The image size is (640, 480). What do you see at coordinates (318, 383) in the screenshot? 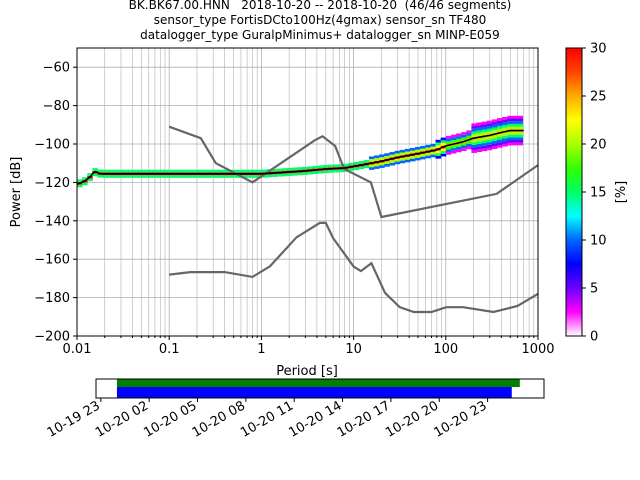
I see `timeline-psd-bar` at bounding box center [318, 383].